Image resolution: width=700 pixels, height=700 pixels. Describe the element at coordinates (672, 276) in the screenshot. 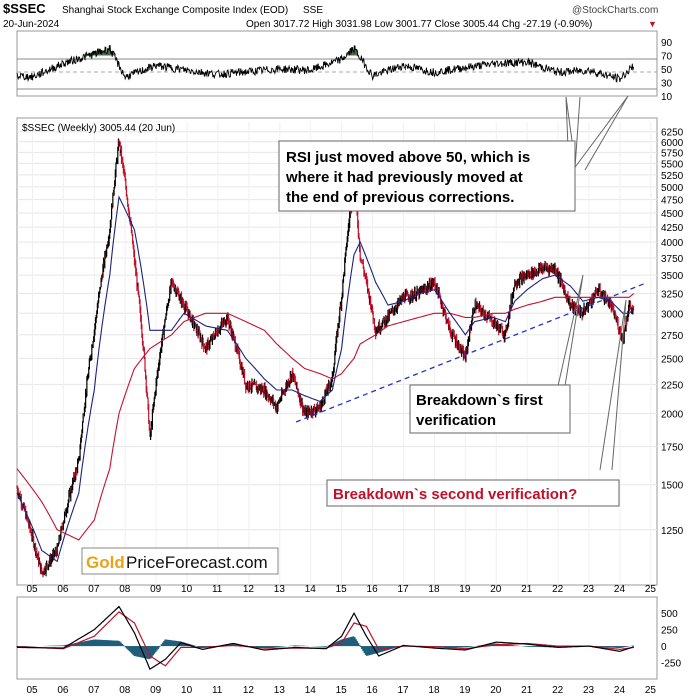

I see `price-y-tick: 3500` at that location.